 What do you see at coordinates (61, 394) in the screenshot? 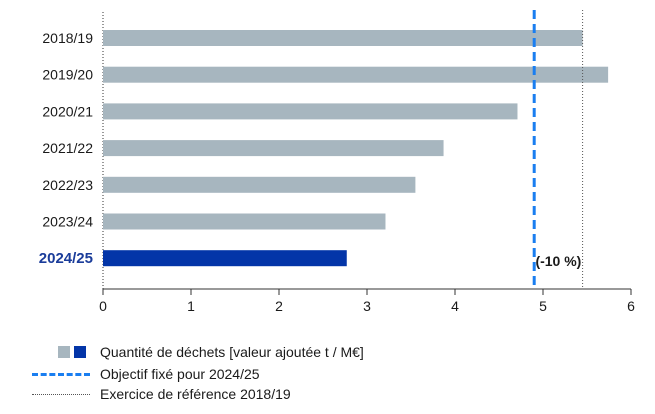
I see `legend-reference-line` at bounding box center [61, 394].